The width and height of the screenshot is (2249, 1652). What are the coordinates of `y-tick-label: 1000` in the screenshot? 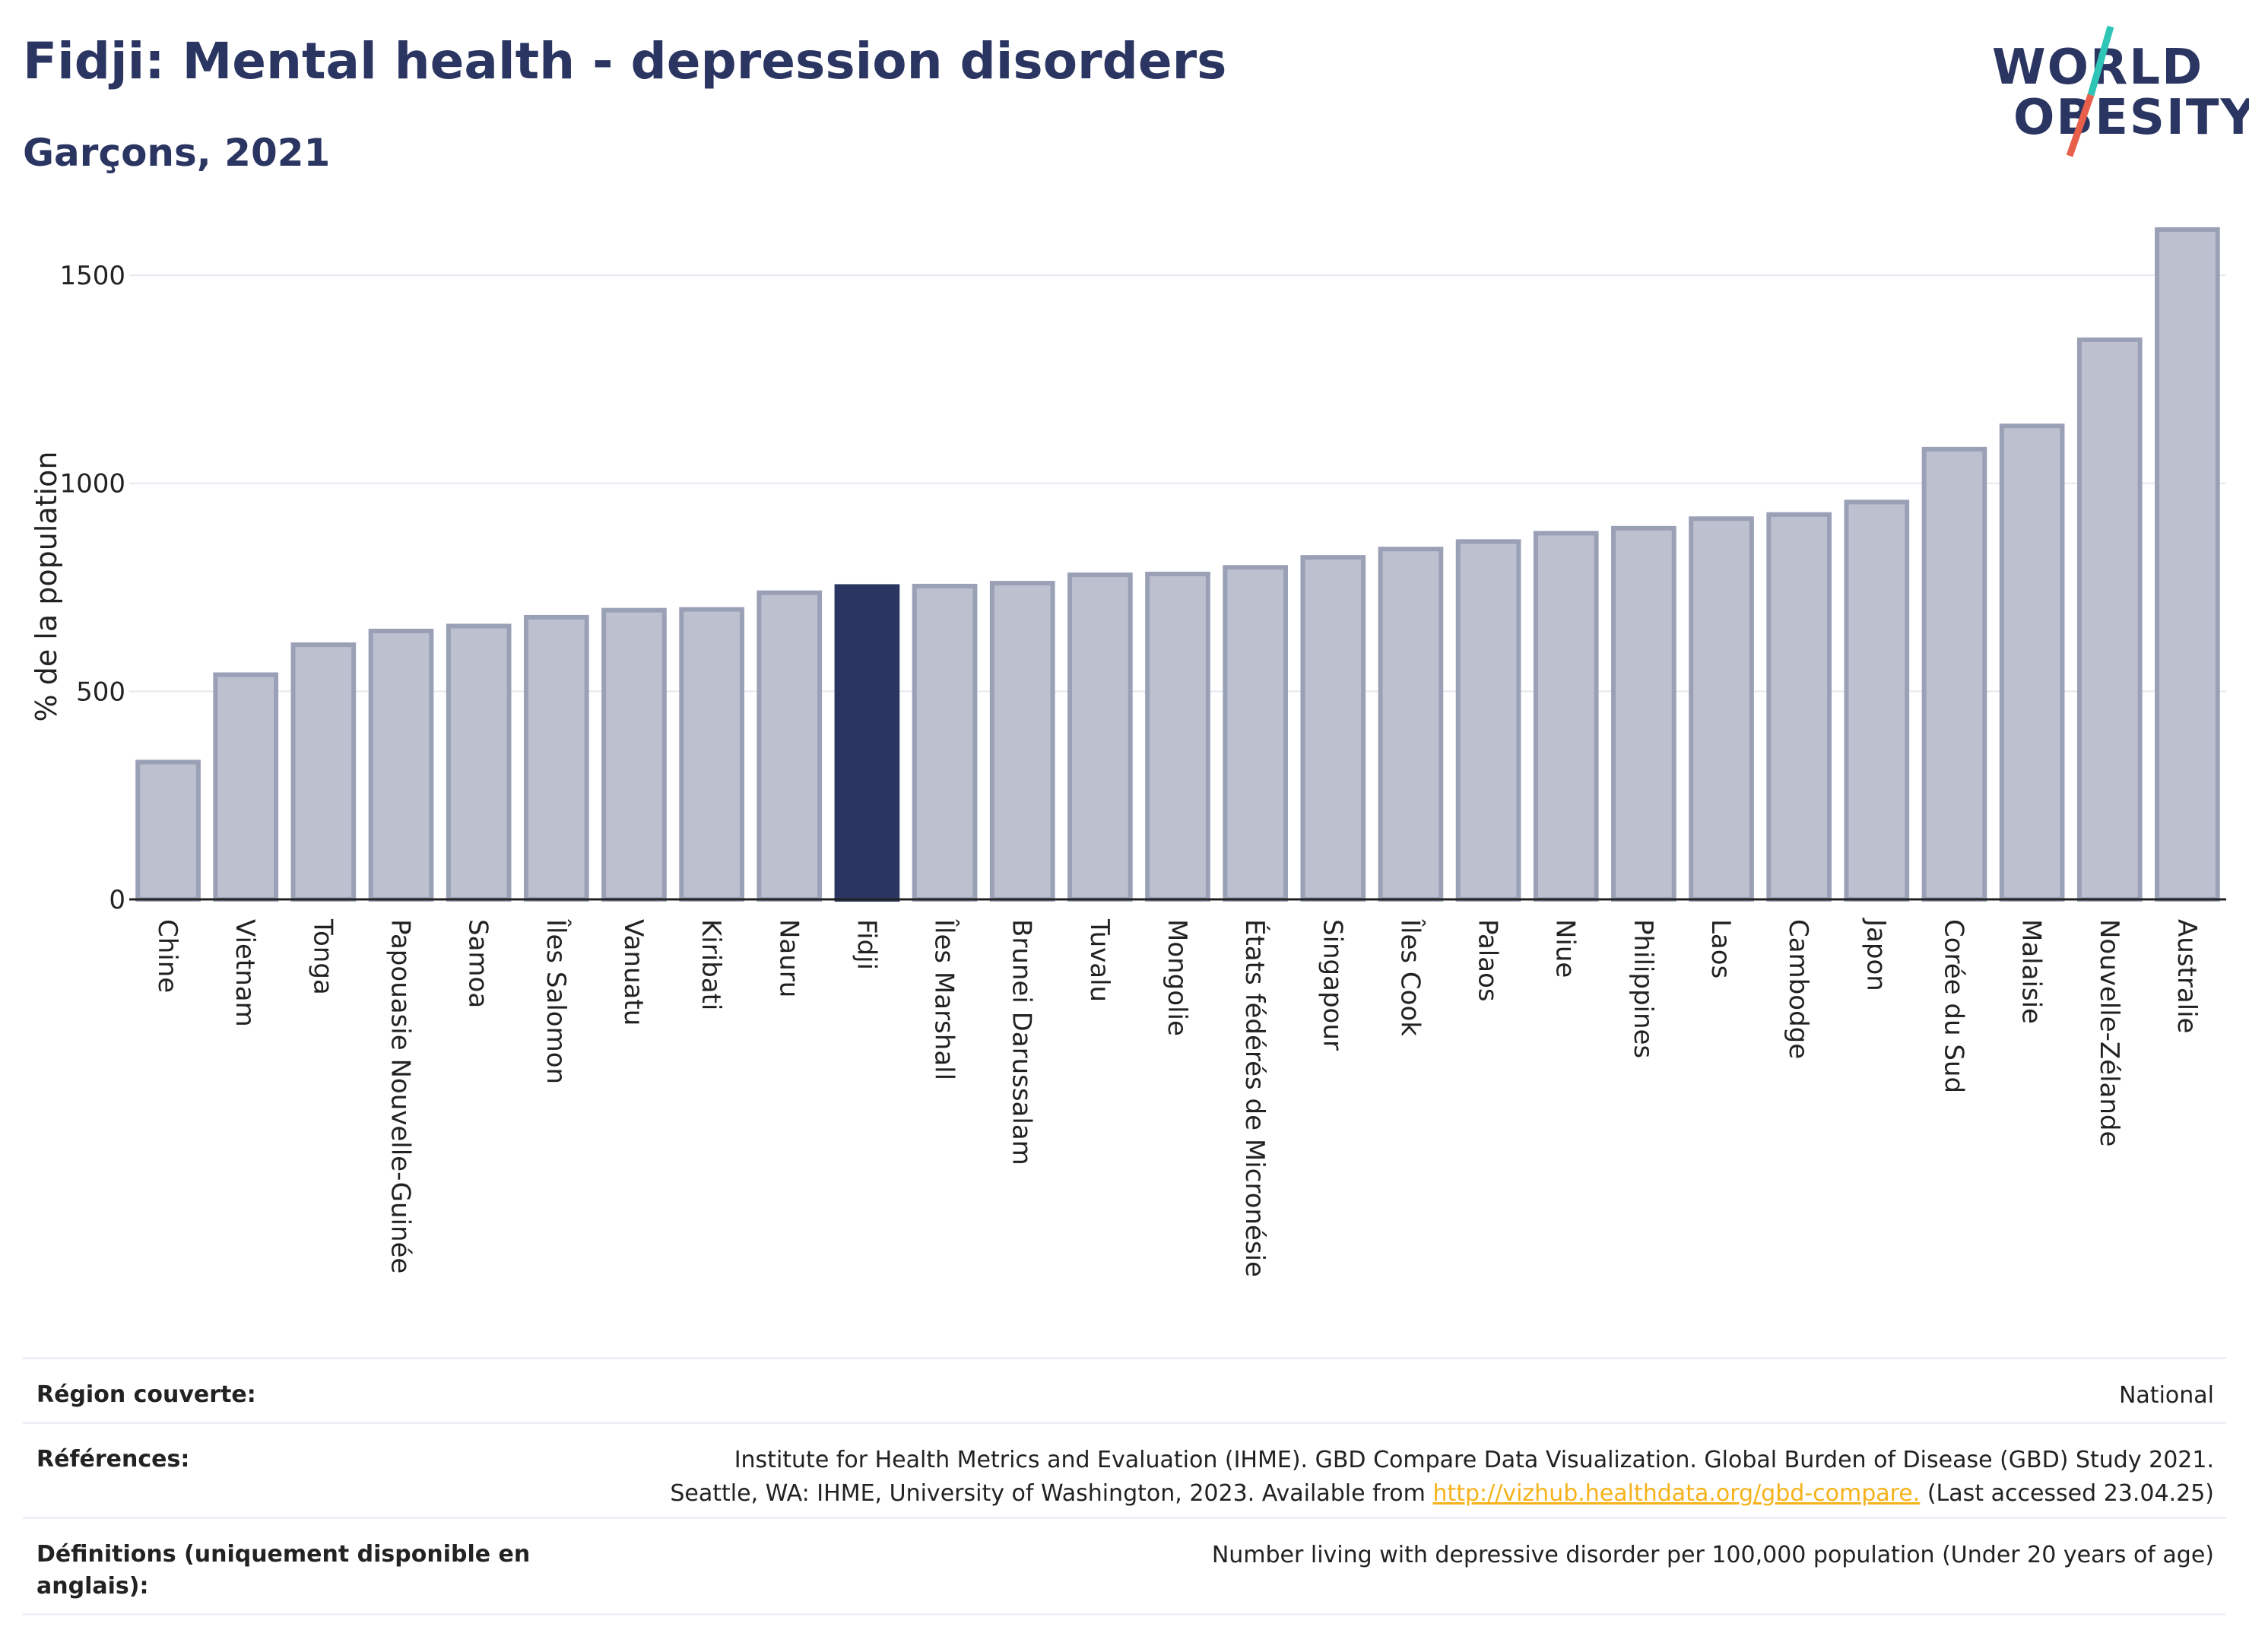 It's located at (92, 484).